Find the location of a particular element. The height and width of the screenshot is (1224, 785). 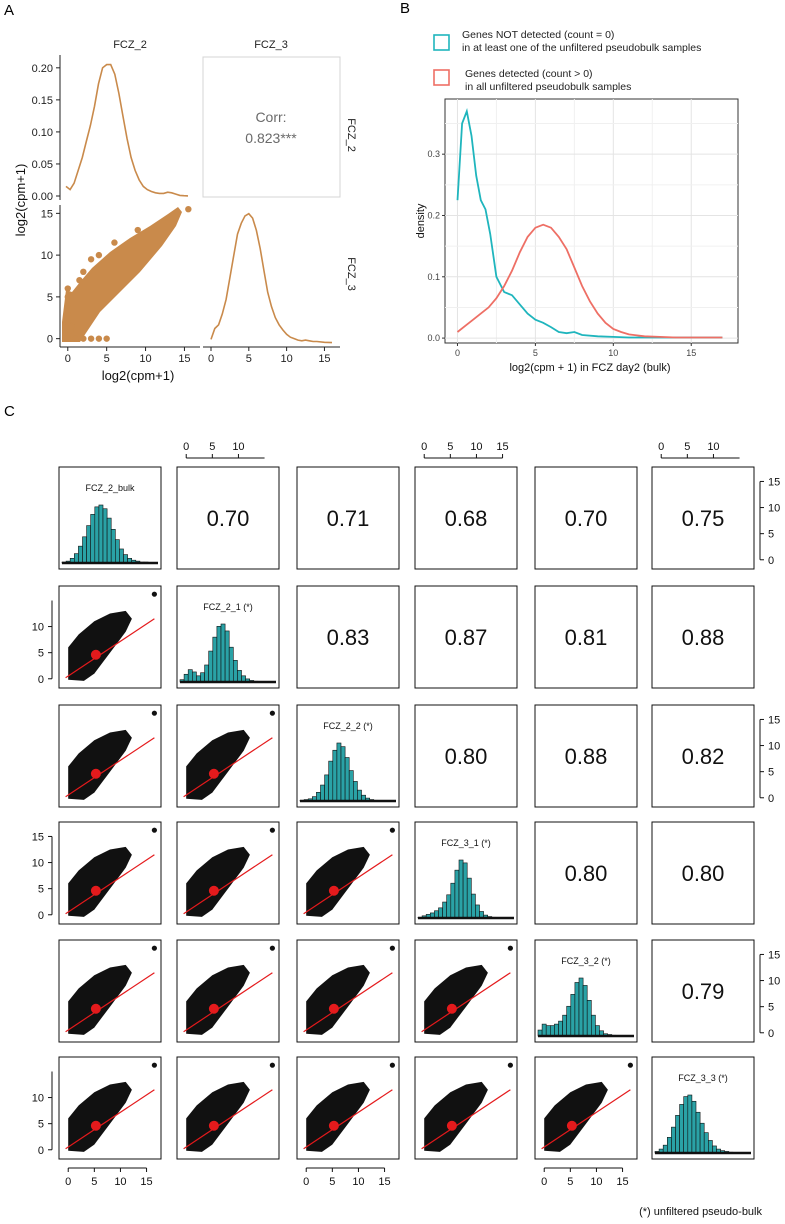

panel-b-xtick-label: 10 is located at coordinates (613, 353).